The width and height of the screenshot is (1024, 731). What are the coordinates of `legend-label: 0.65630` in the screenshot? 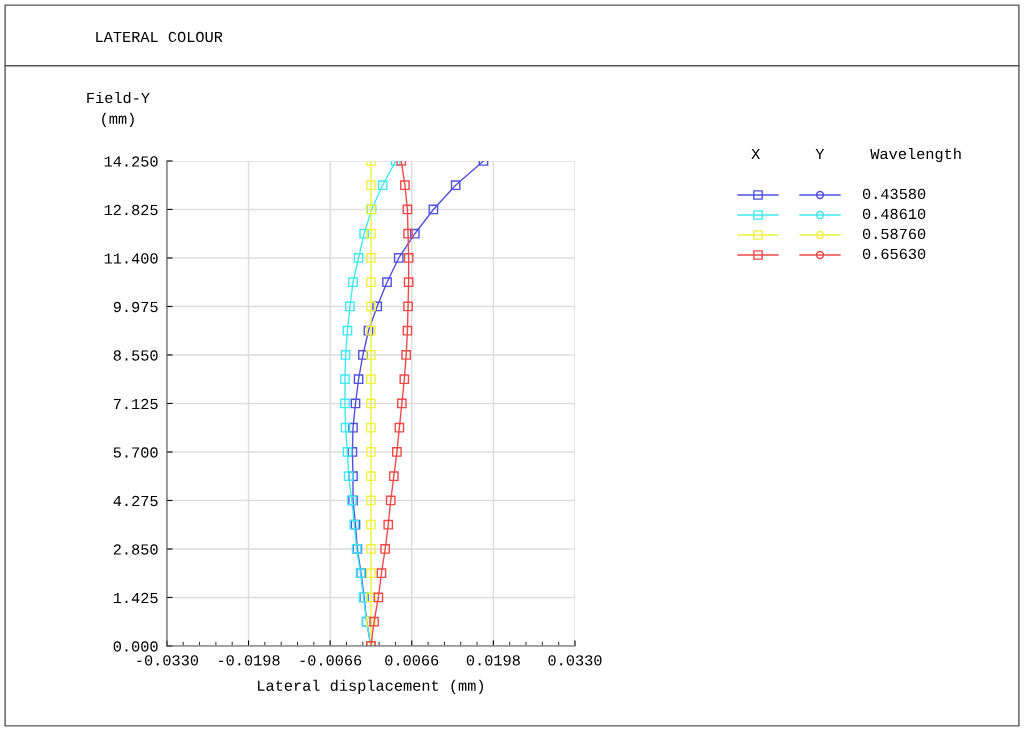 It's located at (894, 254).